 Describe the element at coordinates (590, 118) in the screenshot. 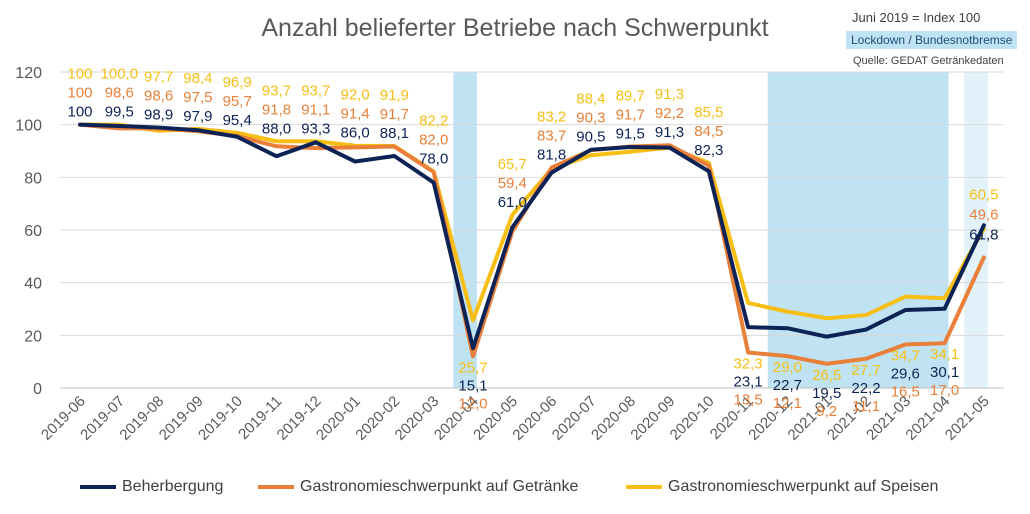

I see `data-label-getraenke-2020-07: 90,3` at that location.